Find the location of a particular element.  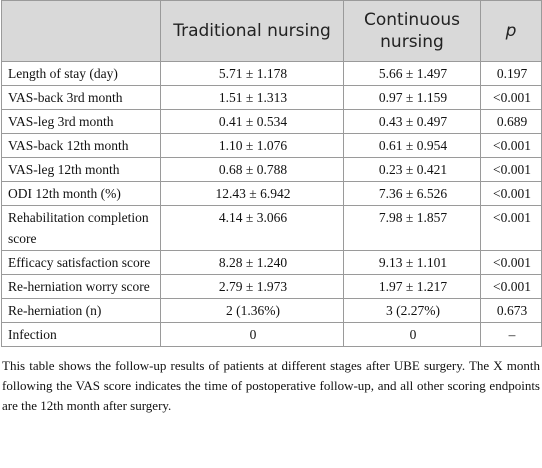

p-value: – is located at coordinates (511, 334).